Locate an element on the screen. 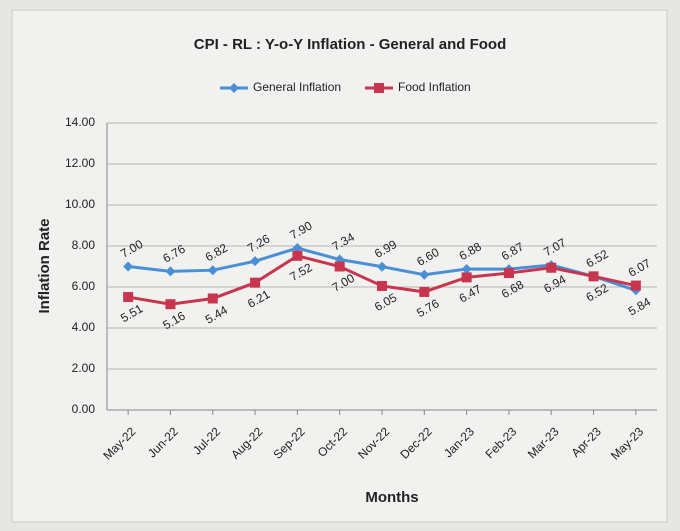 This screenshot has width=680, height=531. y-tick-label: 0.00 is located at coordinates (84, 409).